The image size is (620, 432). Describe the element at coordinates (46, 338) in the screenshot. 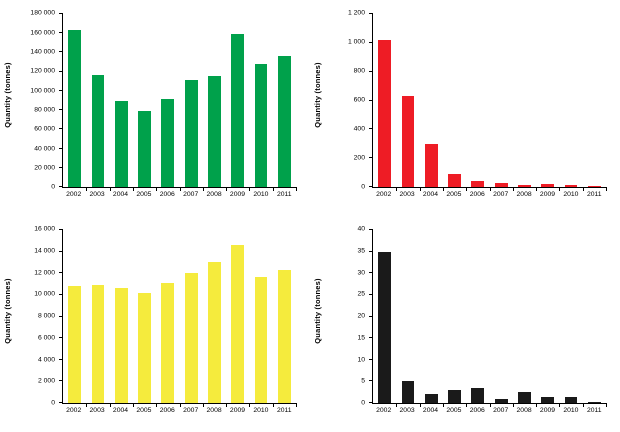

I see `y-tick-label: 6 000` at that location.